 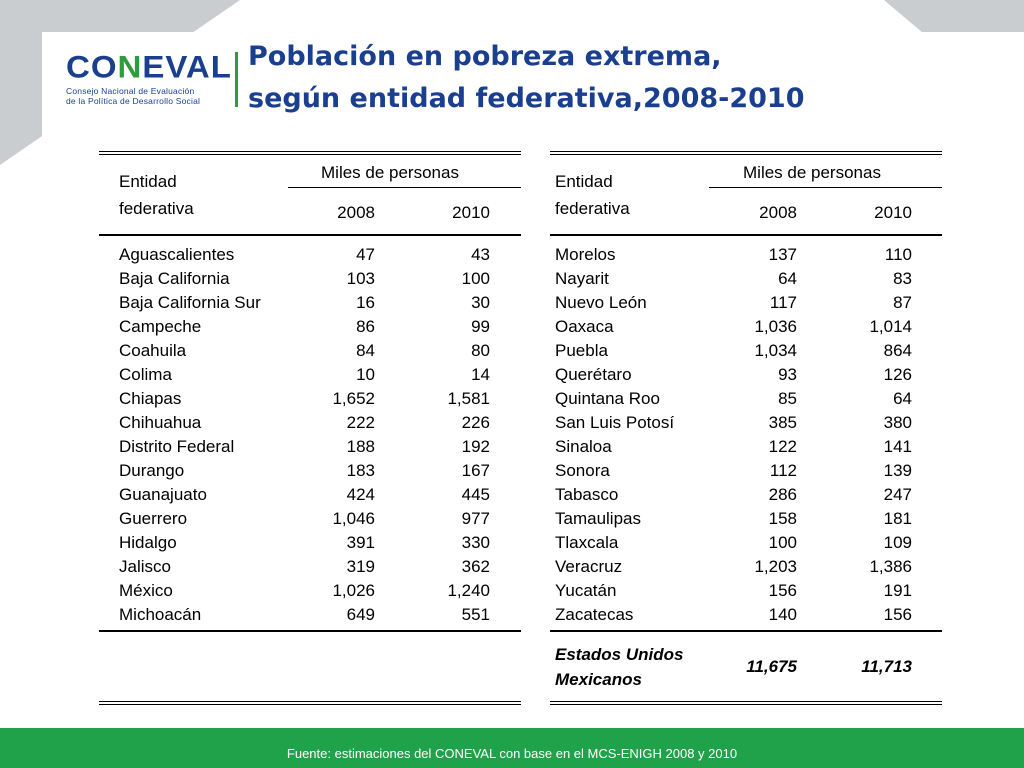 I want to click on cell-entity: San Luis Potosí, so click(x=615, y=422).